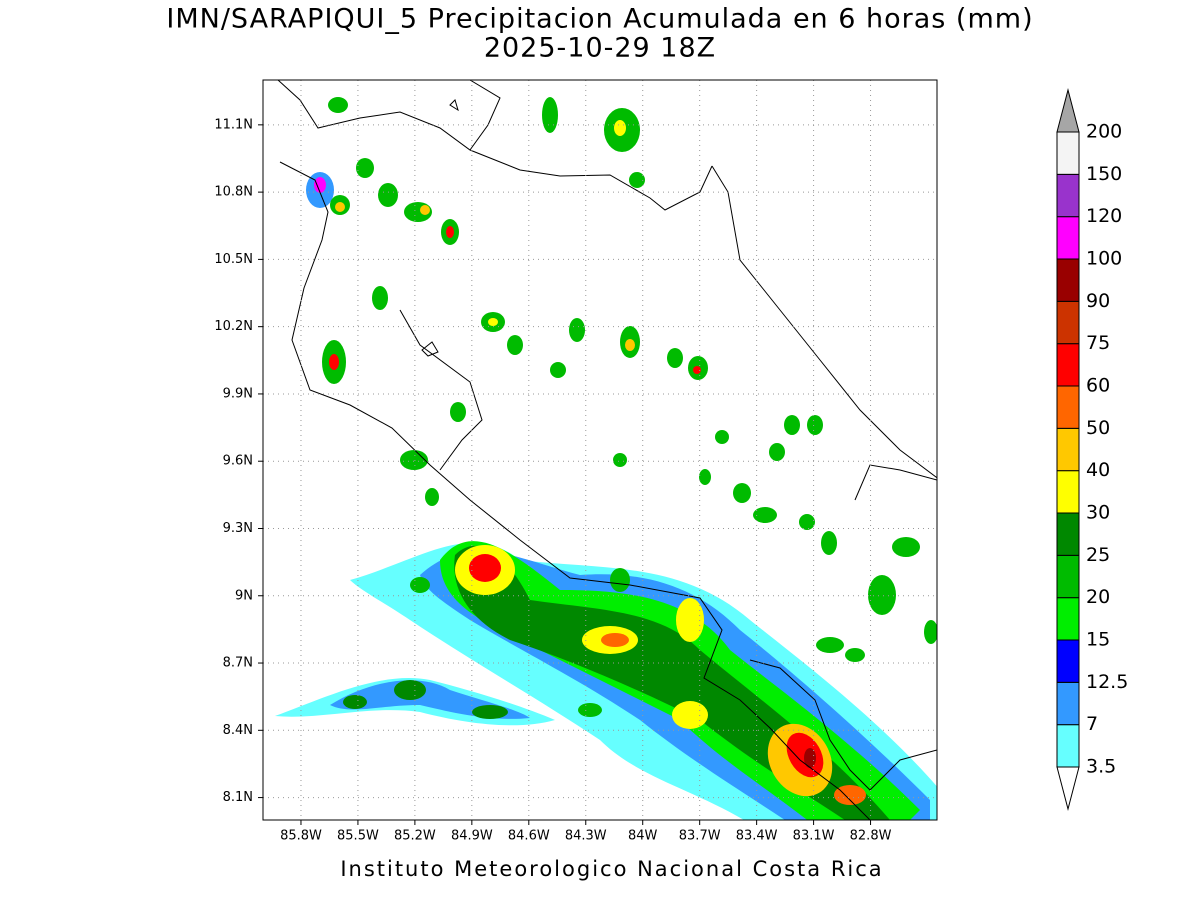 The height and width of the screenshot is (900, 1200). What do you see at coordinates (1104, 132) in the screenshot?
I see `colorbar-label: 200` at bounding box center [1104, 132].